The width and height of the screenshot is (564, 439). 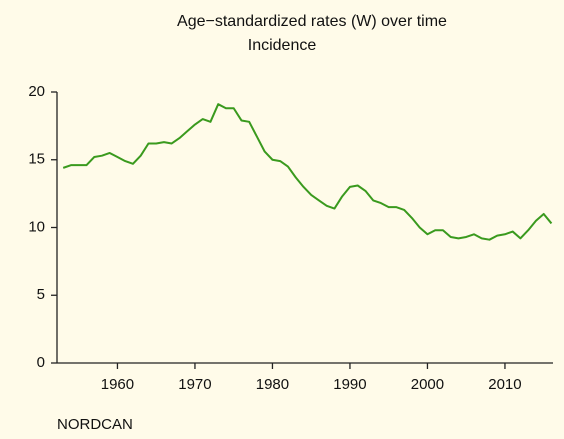 I want to click on x-tick-label: 1960, so click(x=117, y=384).